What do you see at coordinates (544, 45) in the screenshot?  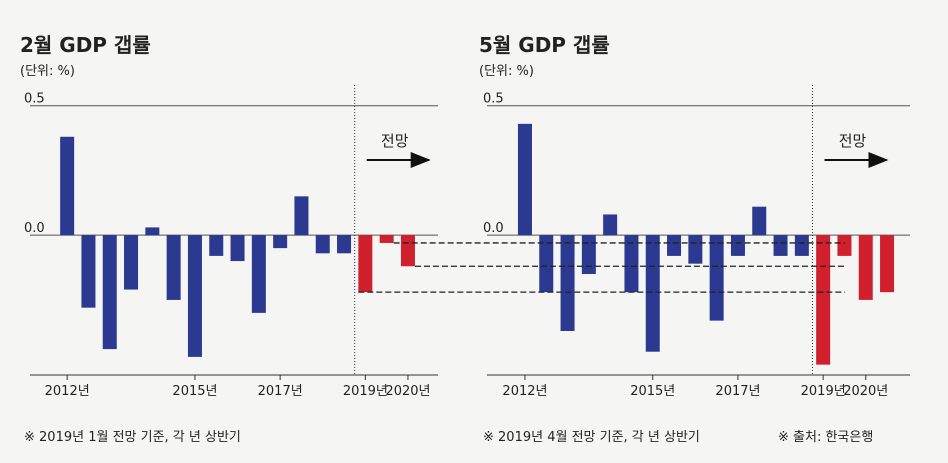 I see `chart-title: 5월 GDP 갭률` at bounding box center [544, 45].